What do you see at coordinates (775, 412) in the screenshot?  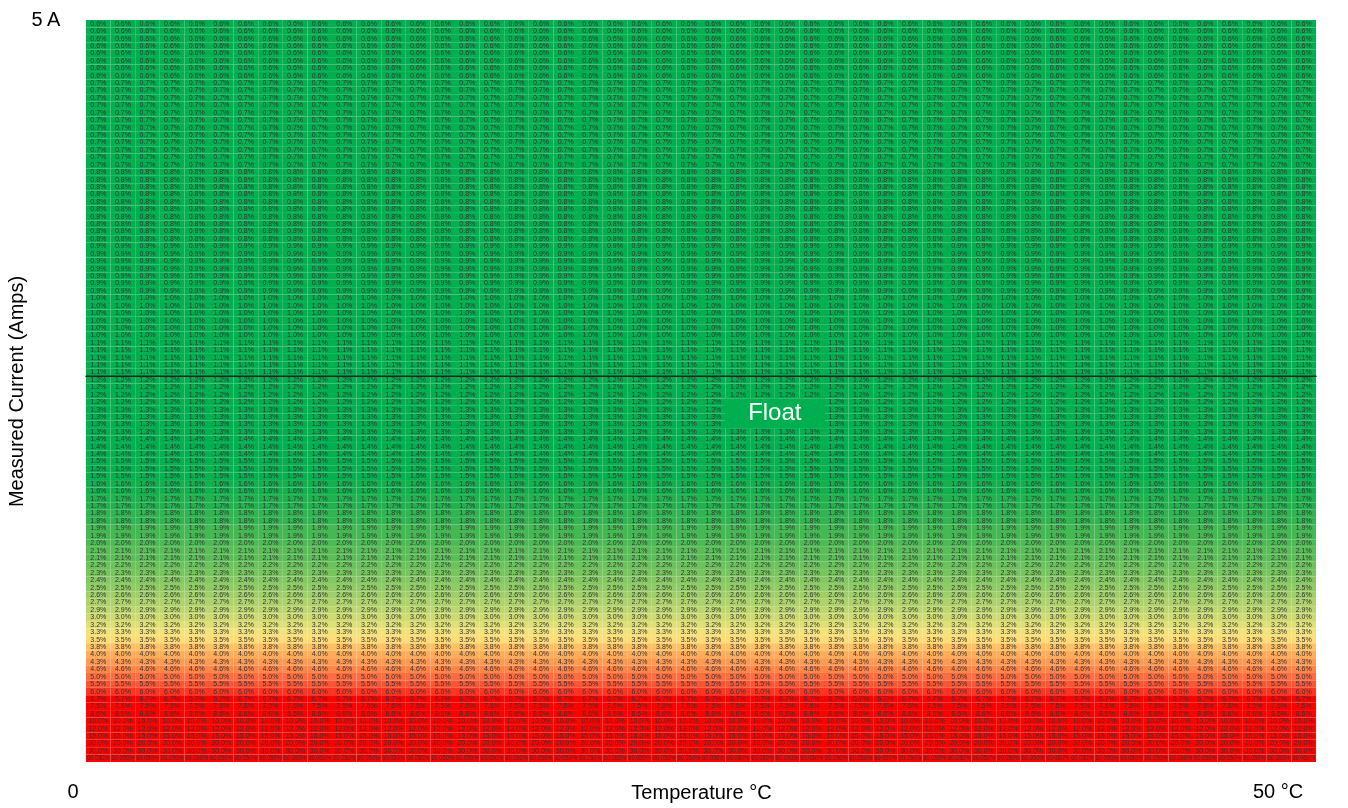 I see `annotation: Float` at bounding box center [775, 412].